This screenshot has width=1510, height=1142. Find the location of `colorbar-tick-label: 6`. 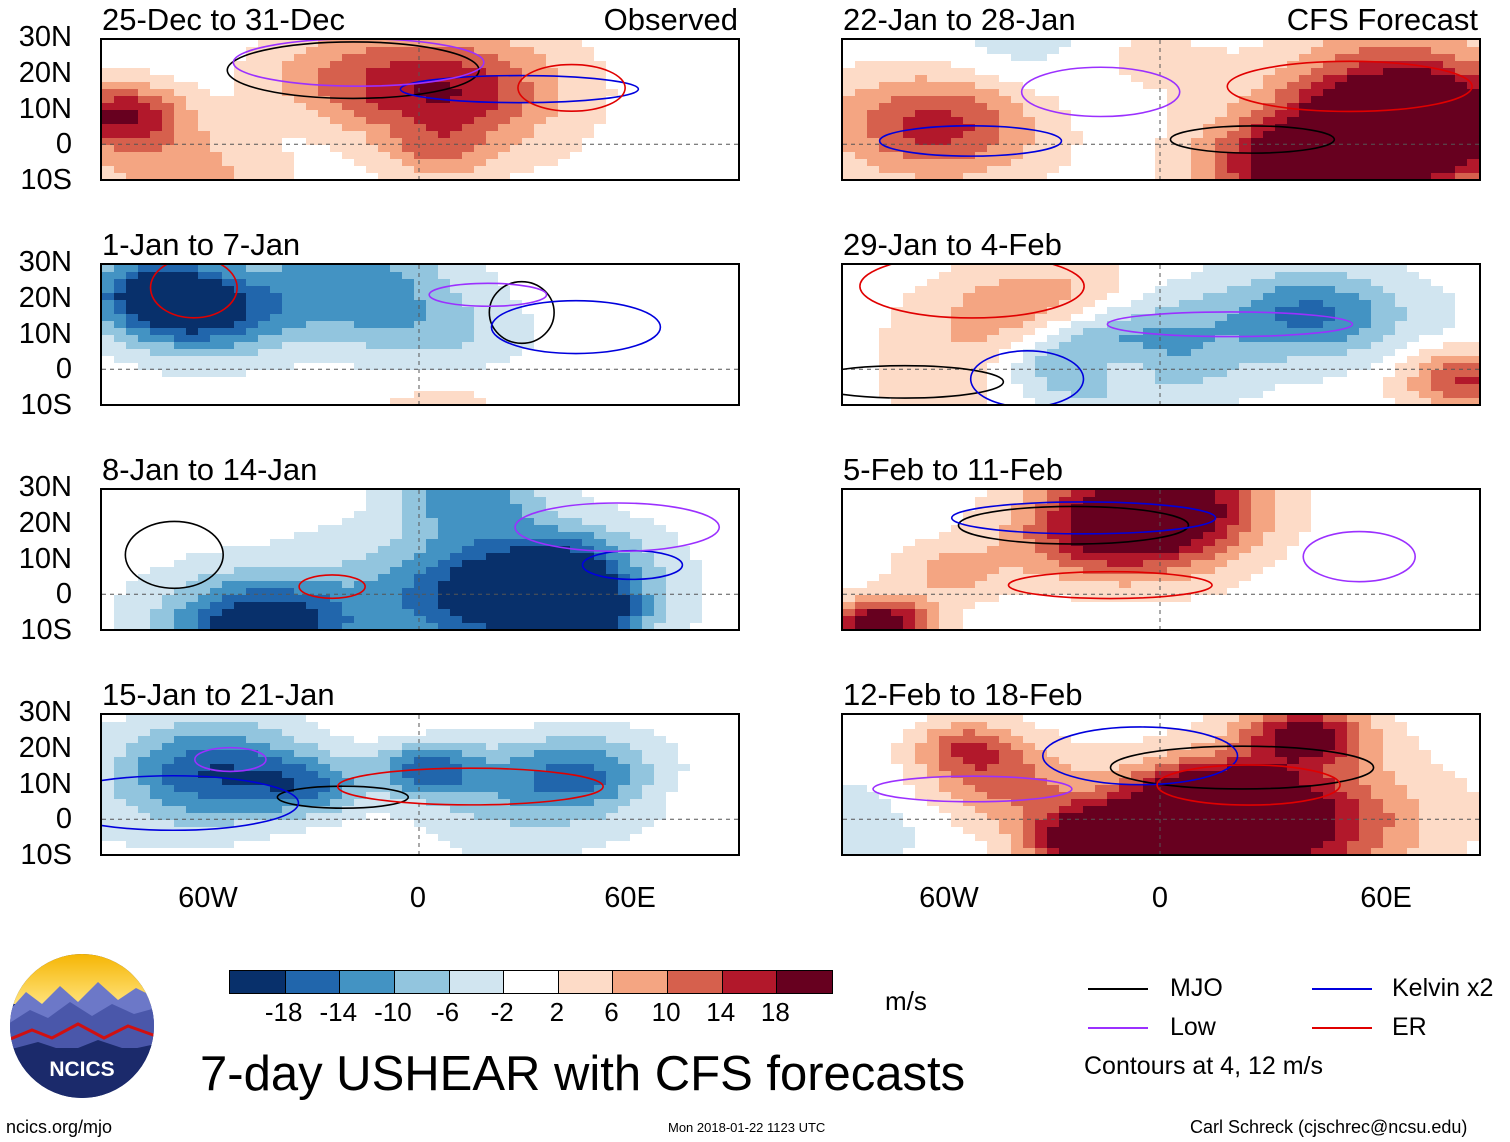

colorbar-tick-label: 6 is located at coordinates (611, 1012).